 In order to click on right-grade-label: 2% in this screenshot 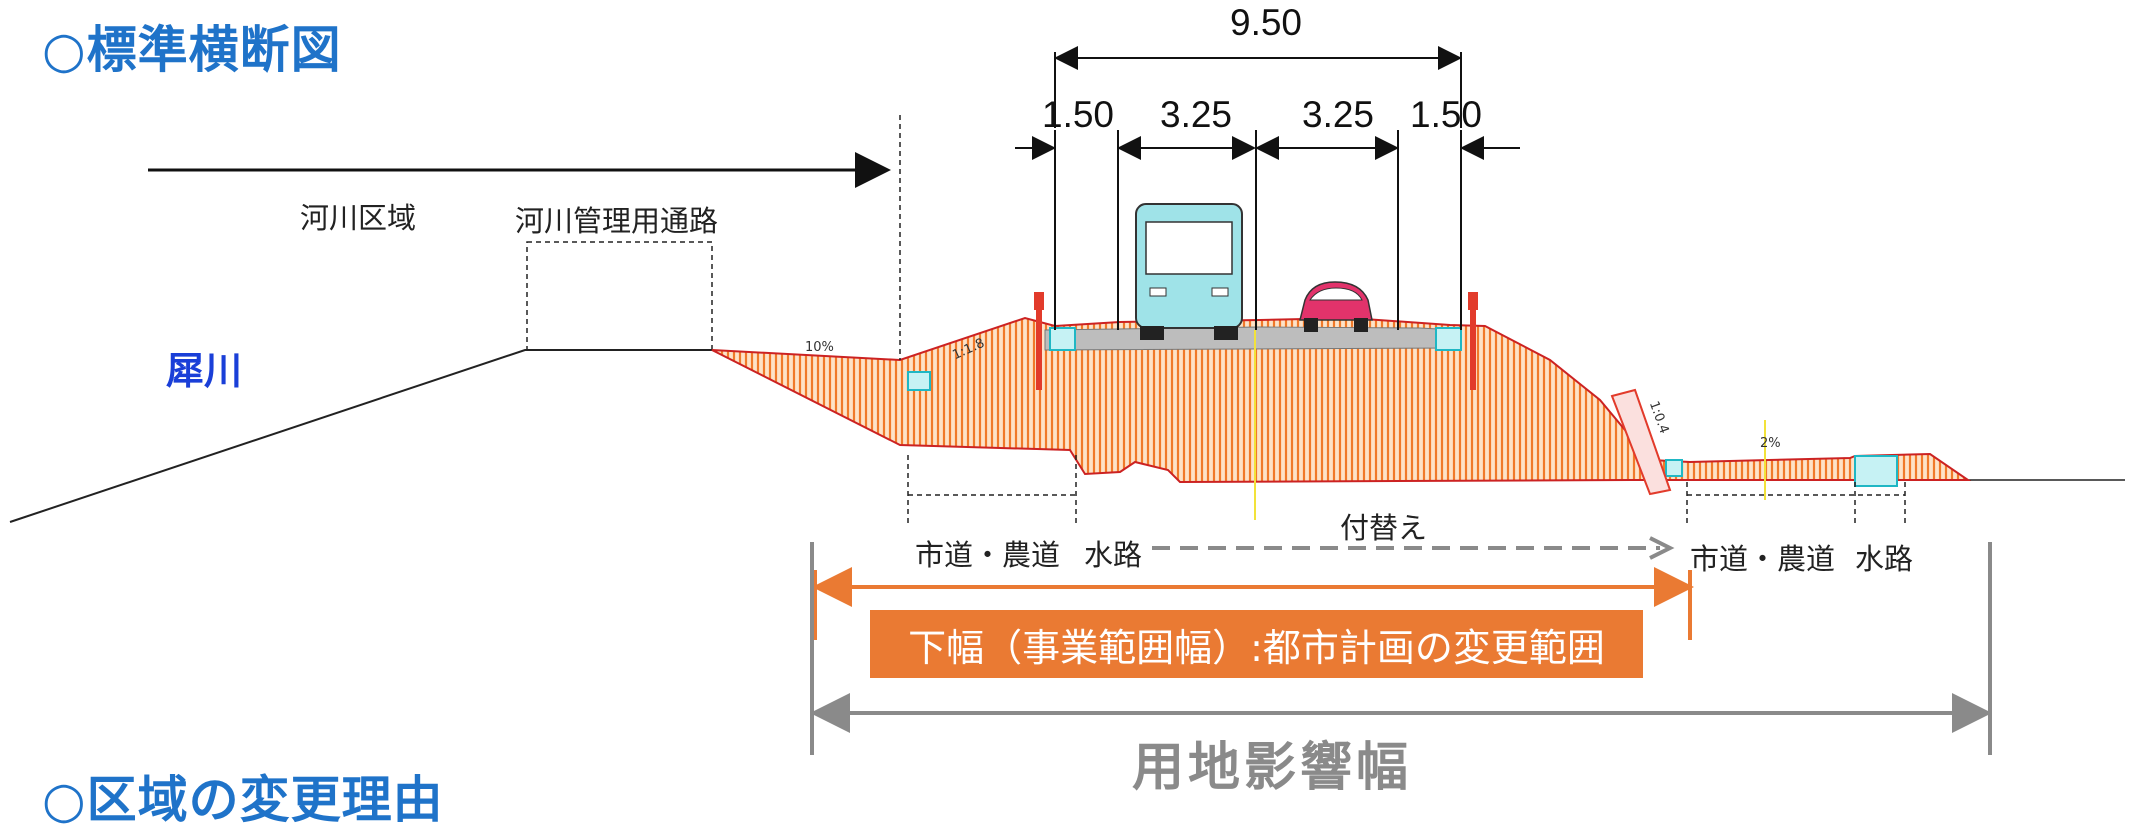, I will do `click(1770, 443)`.